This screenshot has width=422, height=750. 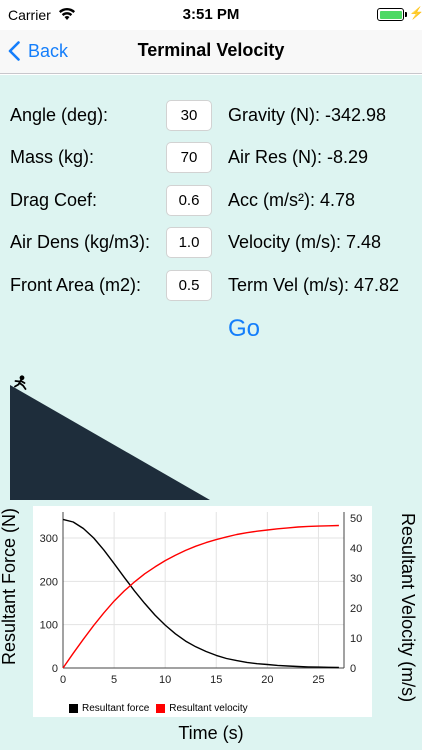 What do you see at coordinates (67, 13) in the screenshot?
I see `wifi-icon` at bounding box center [67, 13].